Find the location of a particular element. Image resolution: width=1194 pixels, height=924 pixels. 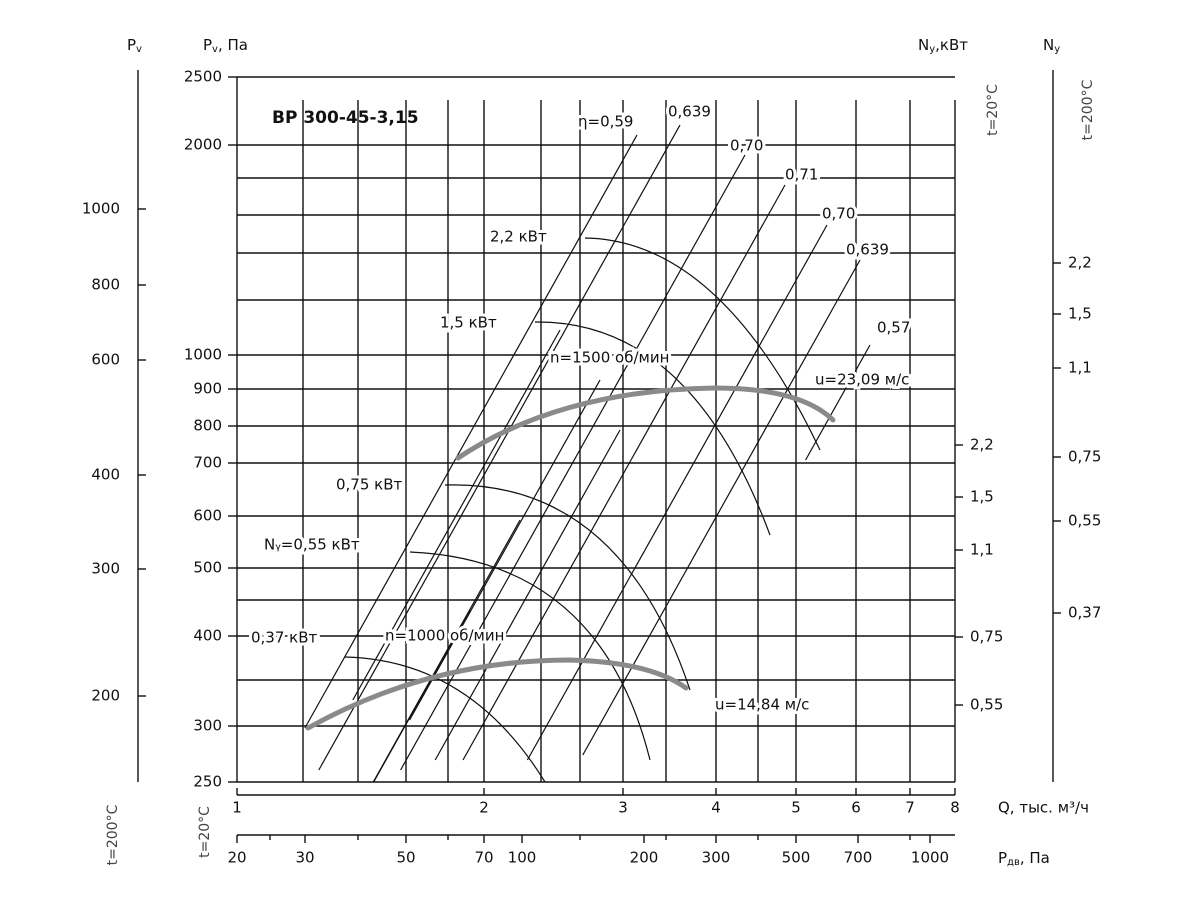

axis-title: Pдв, Па is located at coordinates (1024, 859).